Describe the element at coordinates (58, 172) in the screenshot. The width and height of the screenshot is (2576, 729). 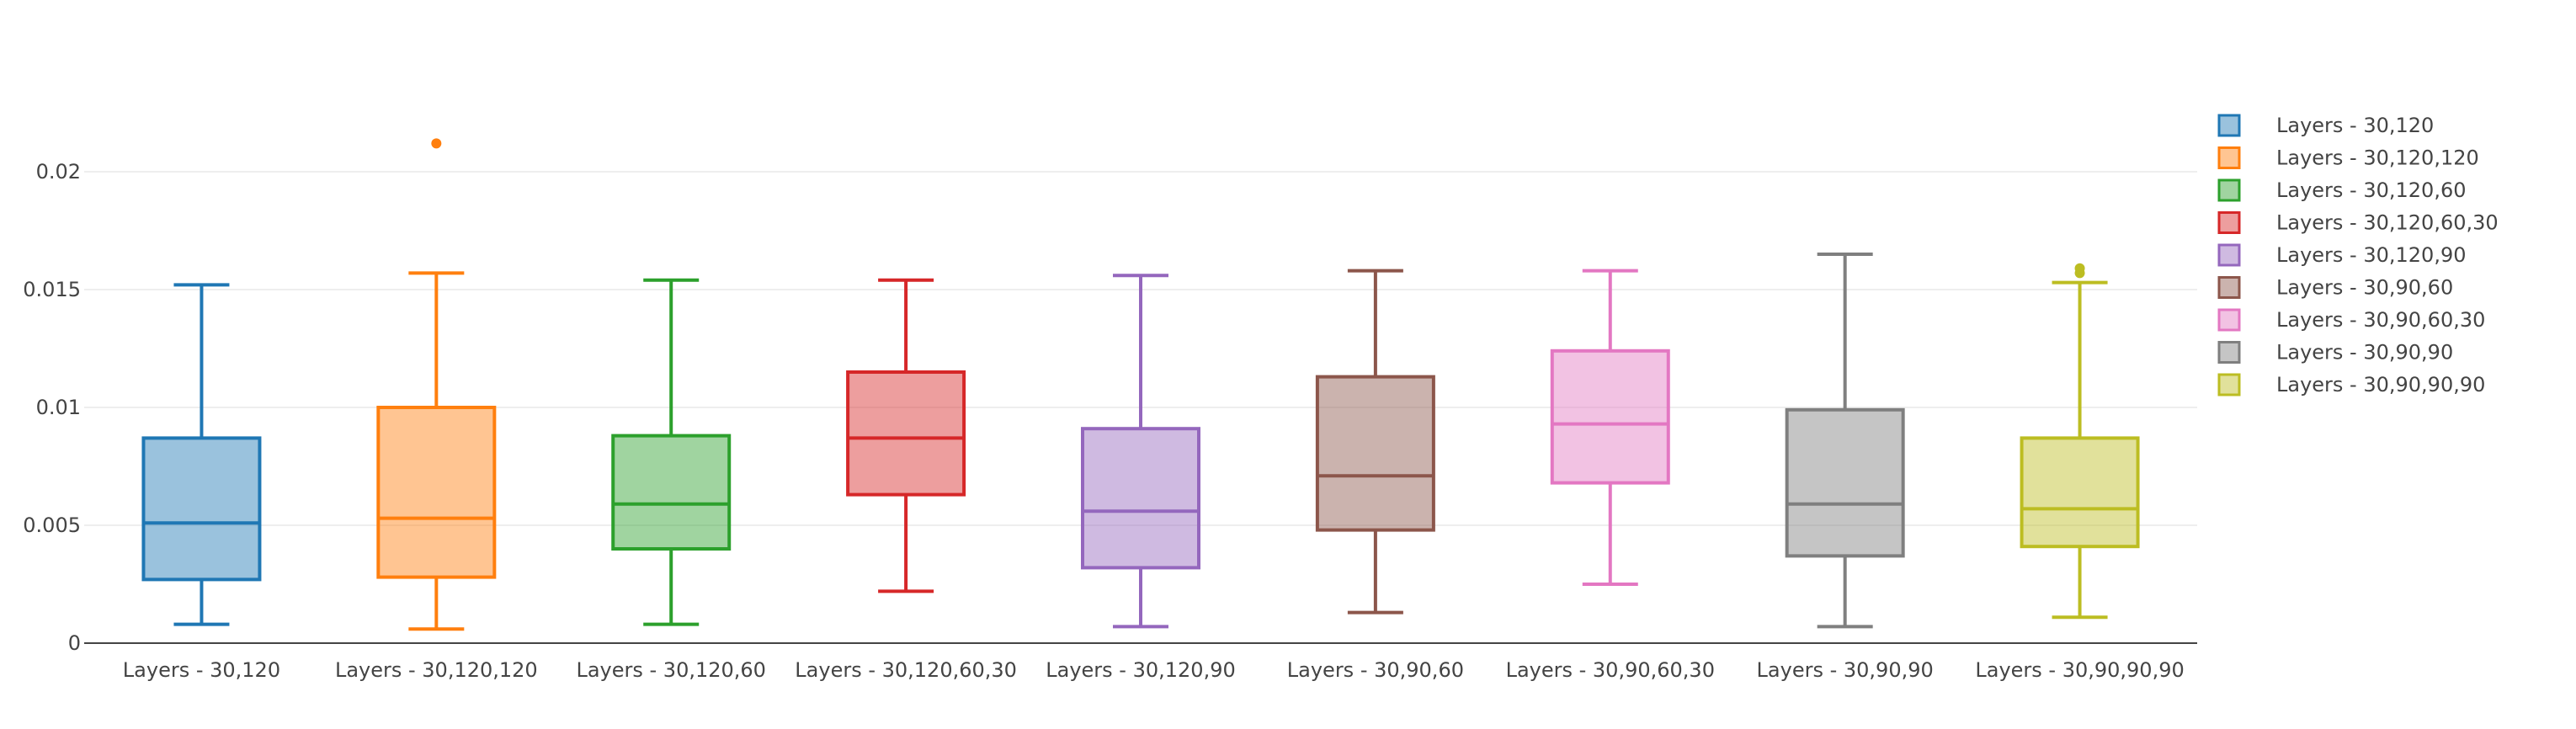
I see `y-tick-label: 0.02` at that location.